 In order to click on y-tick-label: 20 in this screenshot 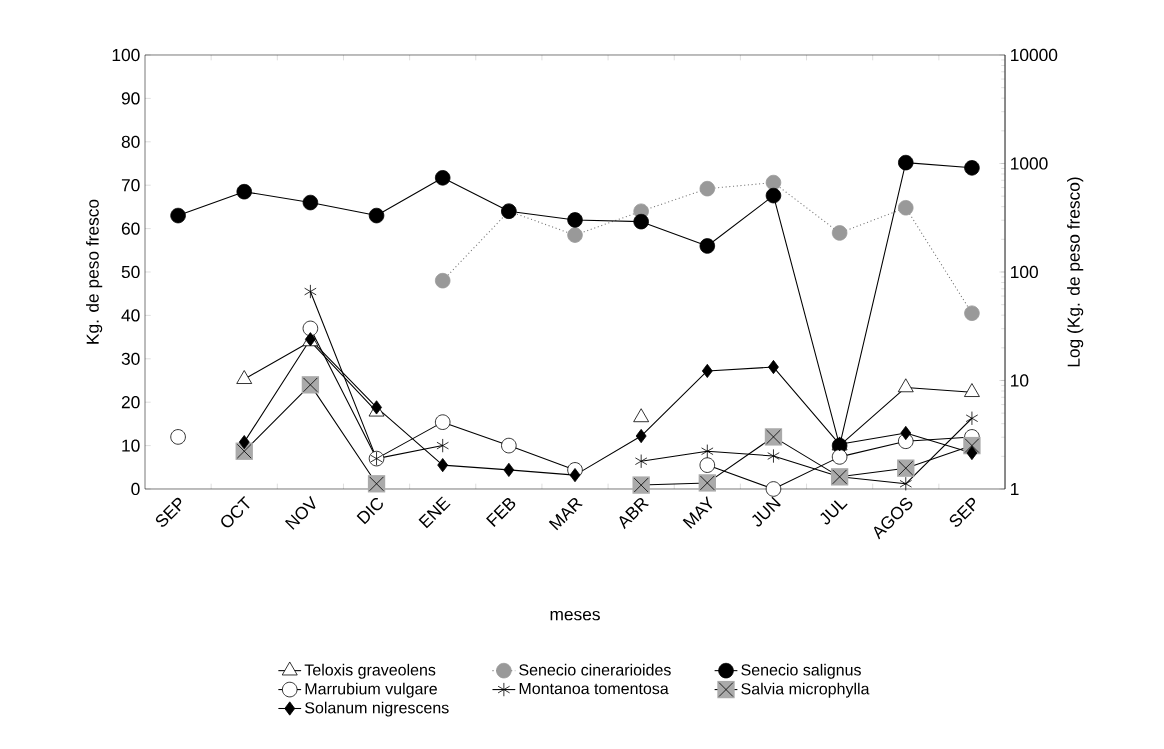, I will do `click(130, 402)`.